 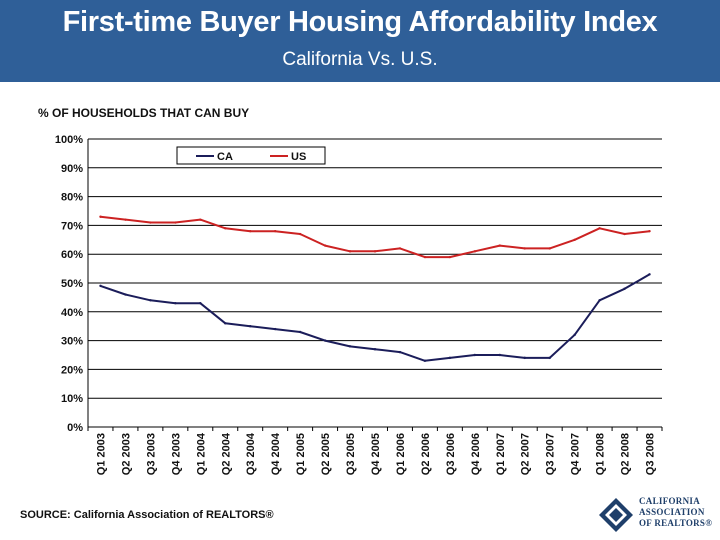 I want to click on x-tick-label: Q2 2005, so click(x=326, y=454).